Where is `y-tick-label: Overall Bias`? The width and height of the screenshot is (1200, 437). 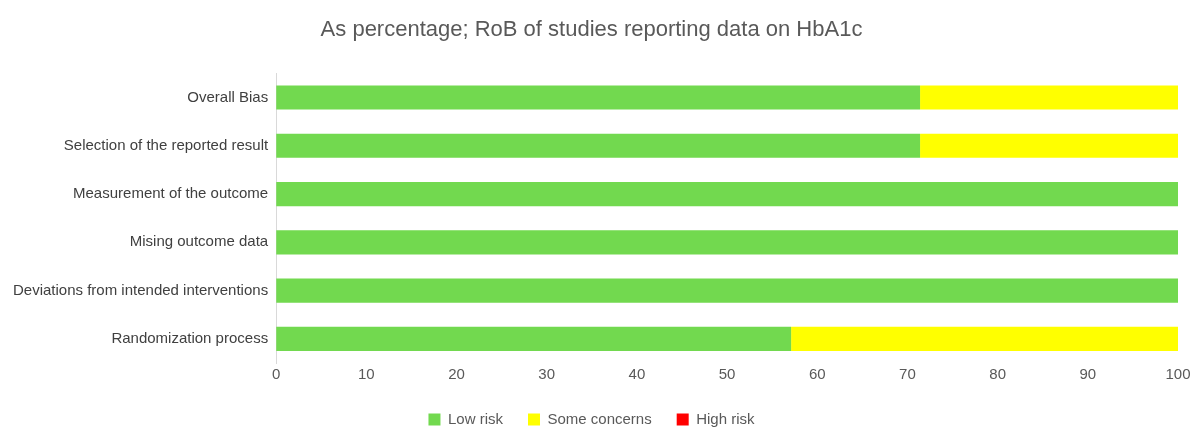 y-tick-label: Overall Bias is located at coordinates (228, 96).